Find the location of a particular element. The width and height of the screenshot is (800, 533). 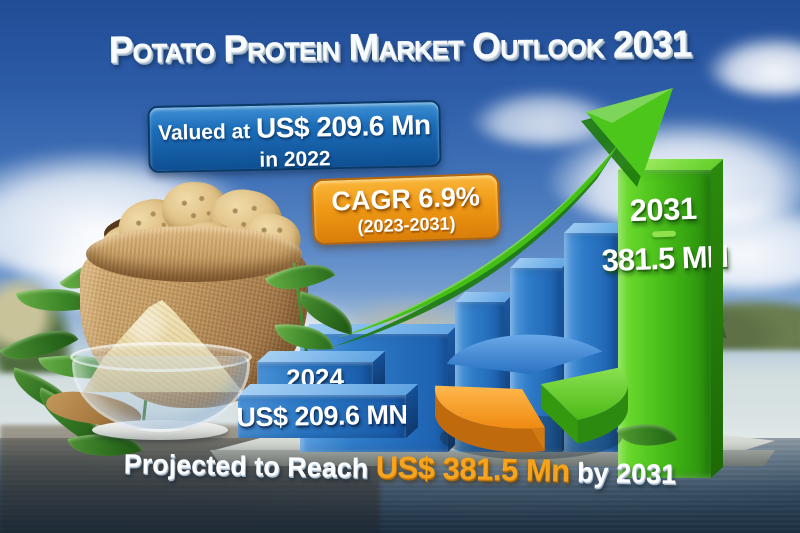

bar-2031-year: 2031 is located at coordinates (663, 209).